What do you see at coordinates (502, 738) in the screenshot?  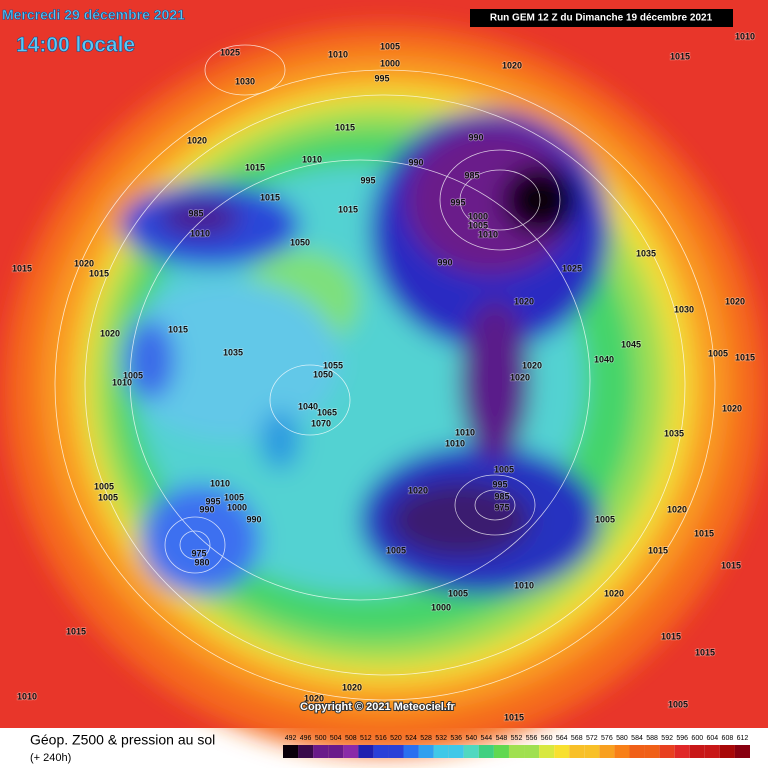 I see `colorbar-label: 548` at bounding box center [502, 738].